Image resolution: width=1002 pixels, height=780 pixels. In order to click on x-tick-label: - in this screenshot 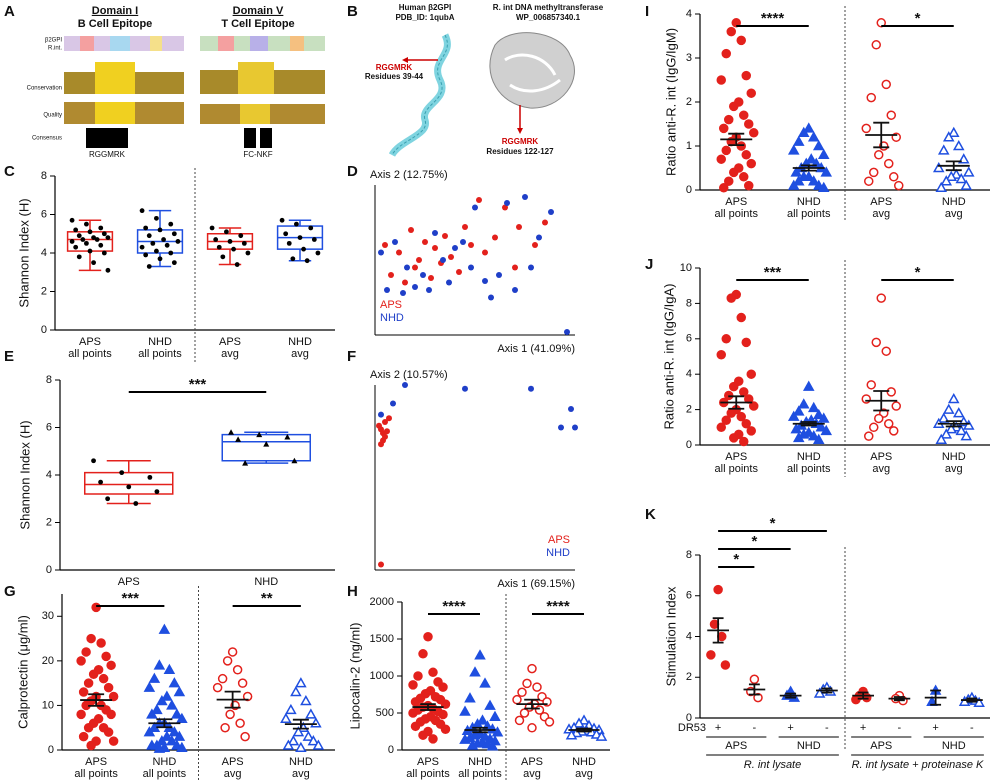, I will do `click(972, 728)`.